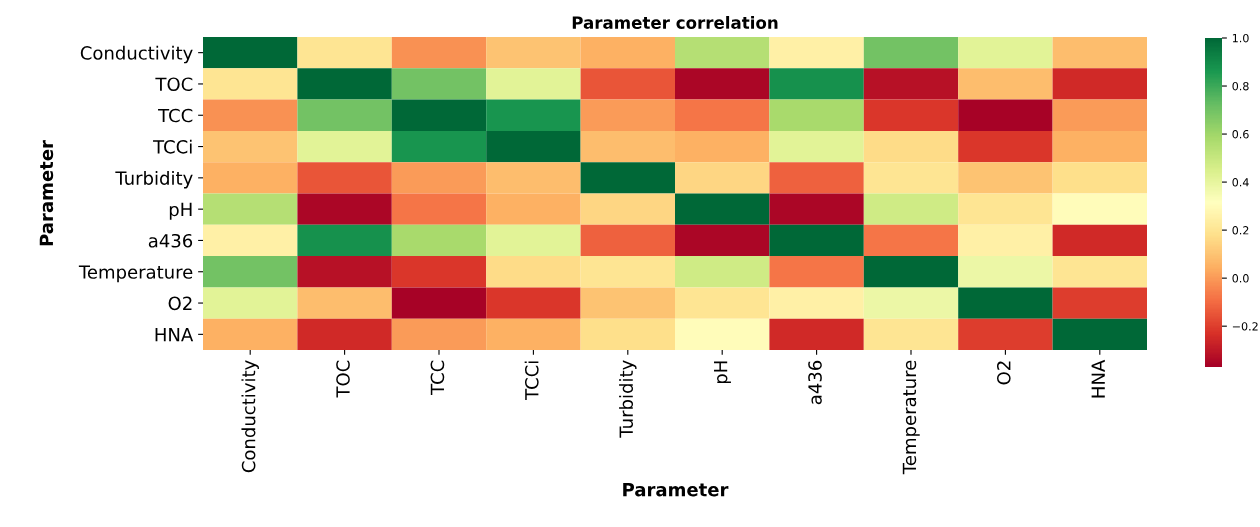 Image resolution: width=1260 pixels, height=527 pixels. I want to click on y-tick-label: TCC, so click(175, 115).